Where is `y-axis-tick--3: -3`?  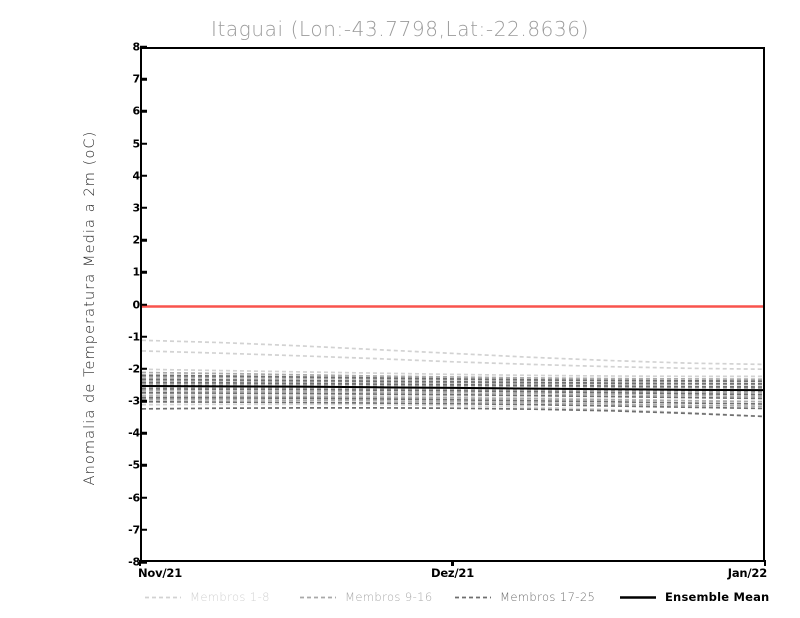
y-axis-tick--3: -3 is located at coordinates (134, 401).